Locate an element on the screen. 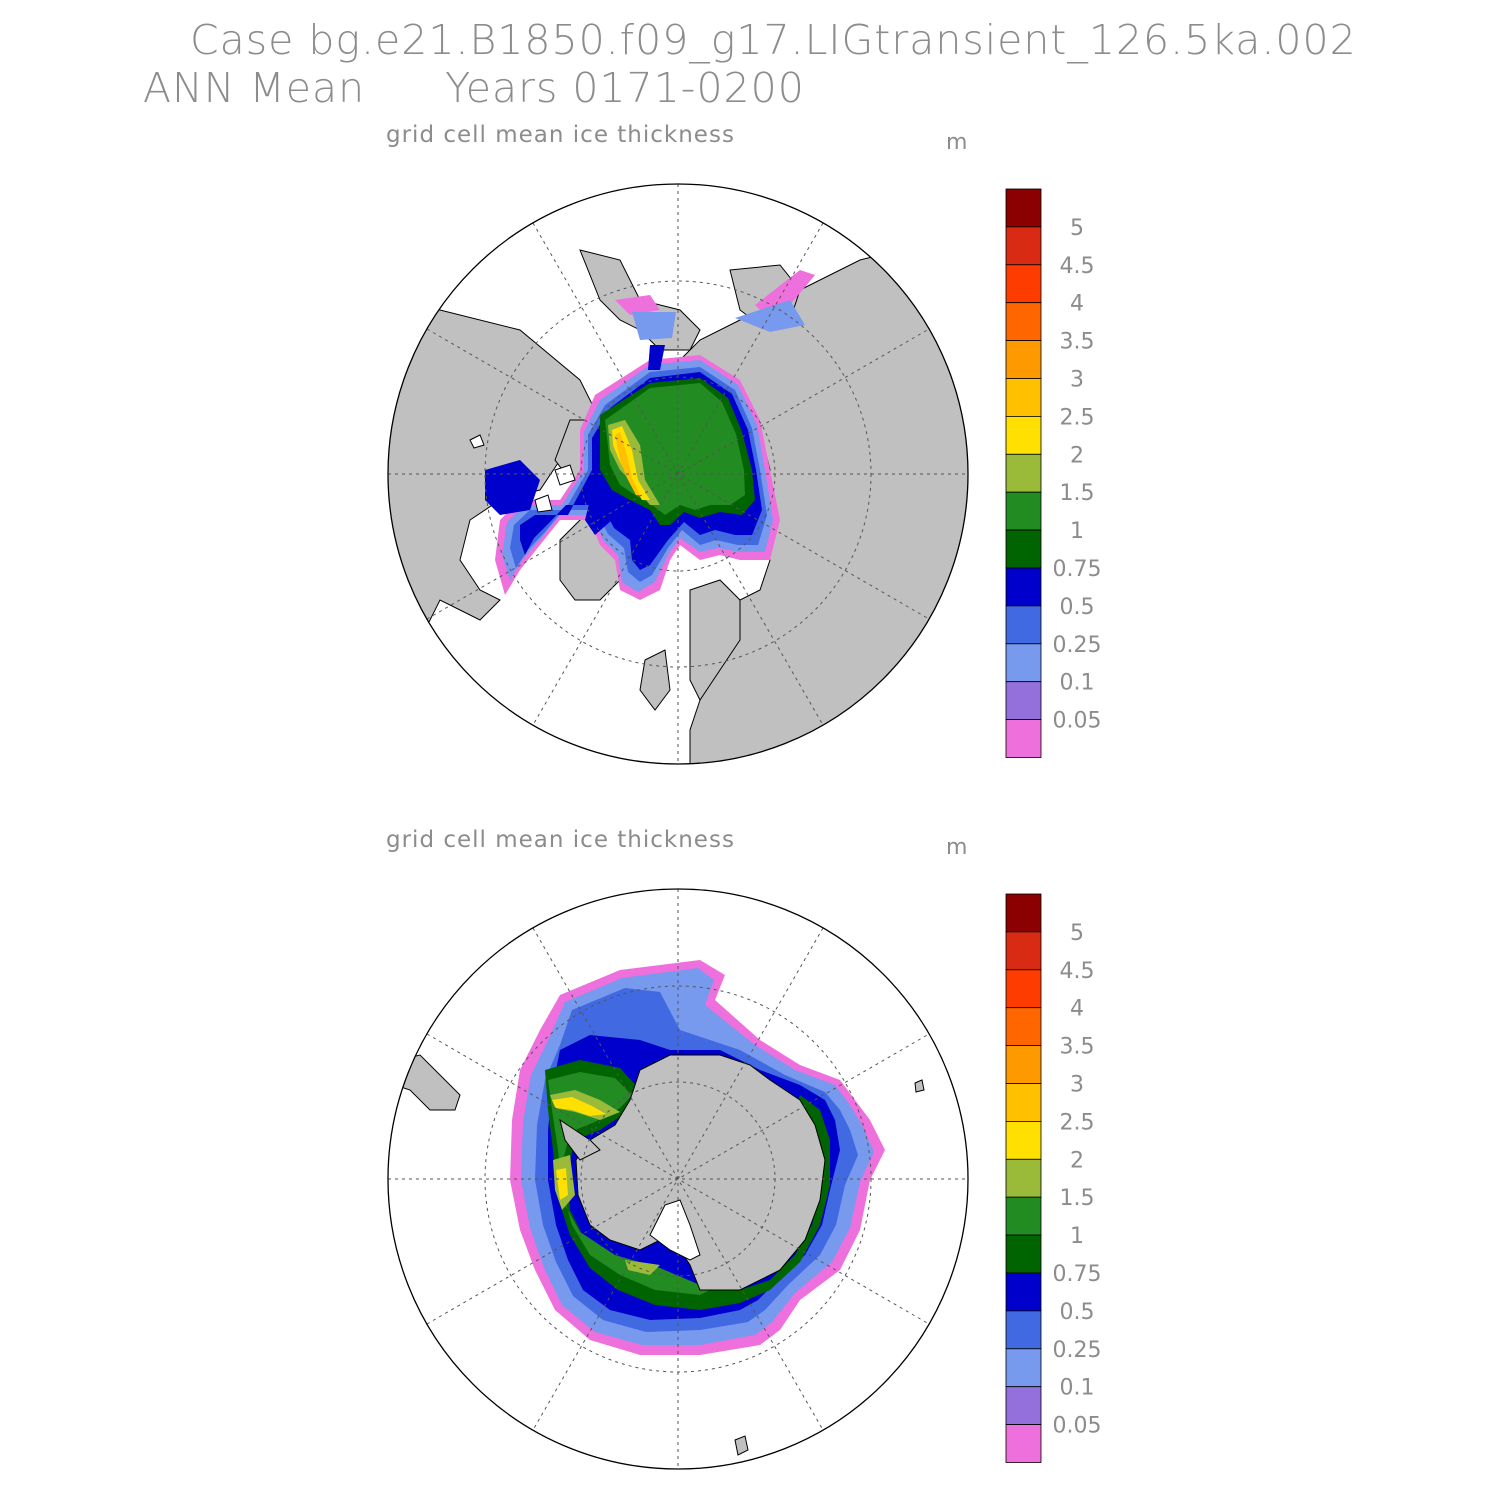 This screenshot has height=1500, width=1500. colorbar-north-label: 2.5 is located at coordinates (1077, 417).